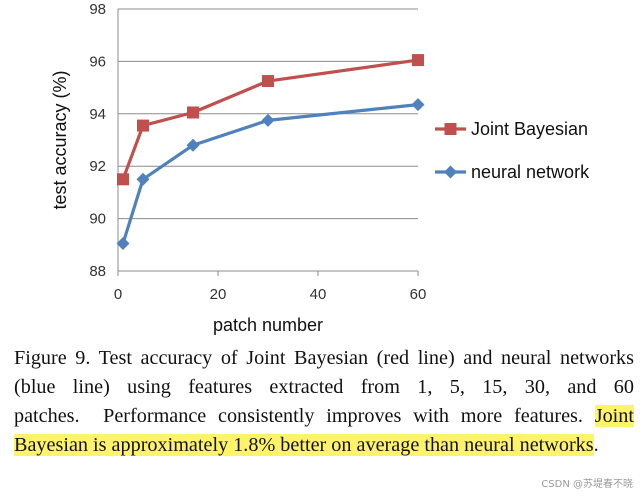  I want to click on x-tick-label: 40, so click(318, 294).